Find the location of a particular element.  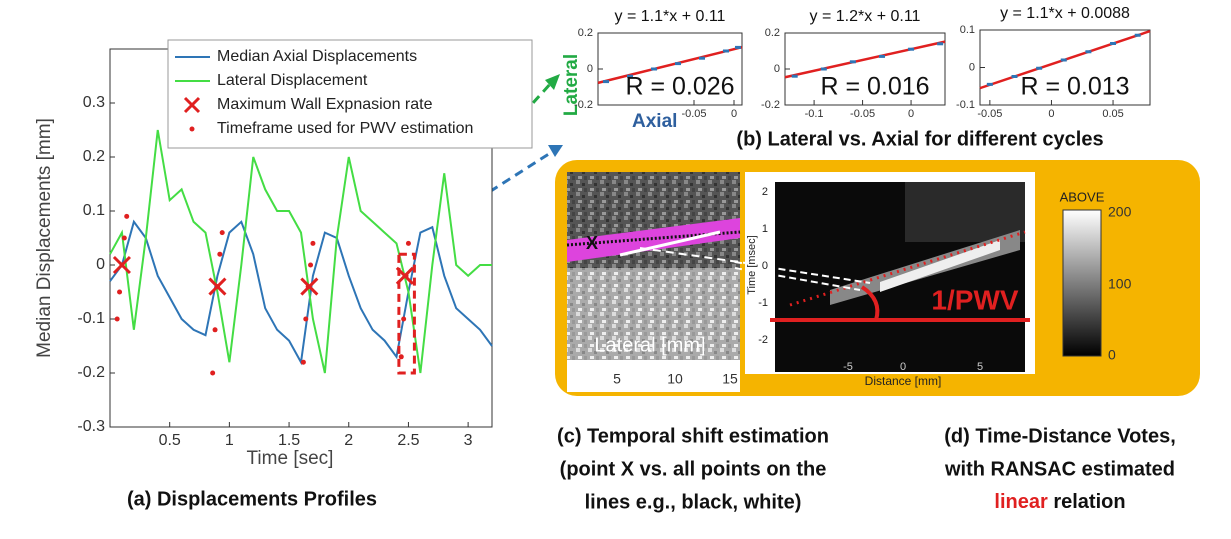

caption-c: (point X vs. all points on the is located at coordinates (693, 469).